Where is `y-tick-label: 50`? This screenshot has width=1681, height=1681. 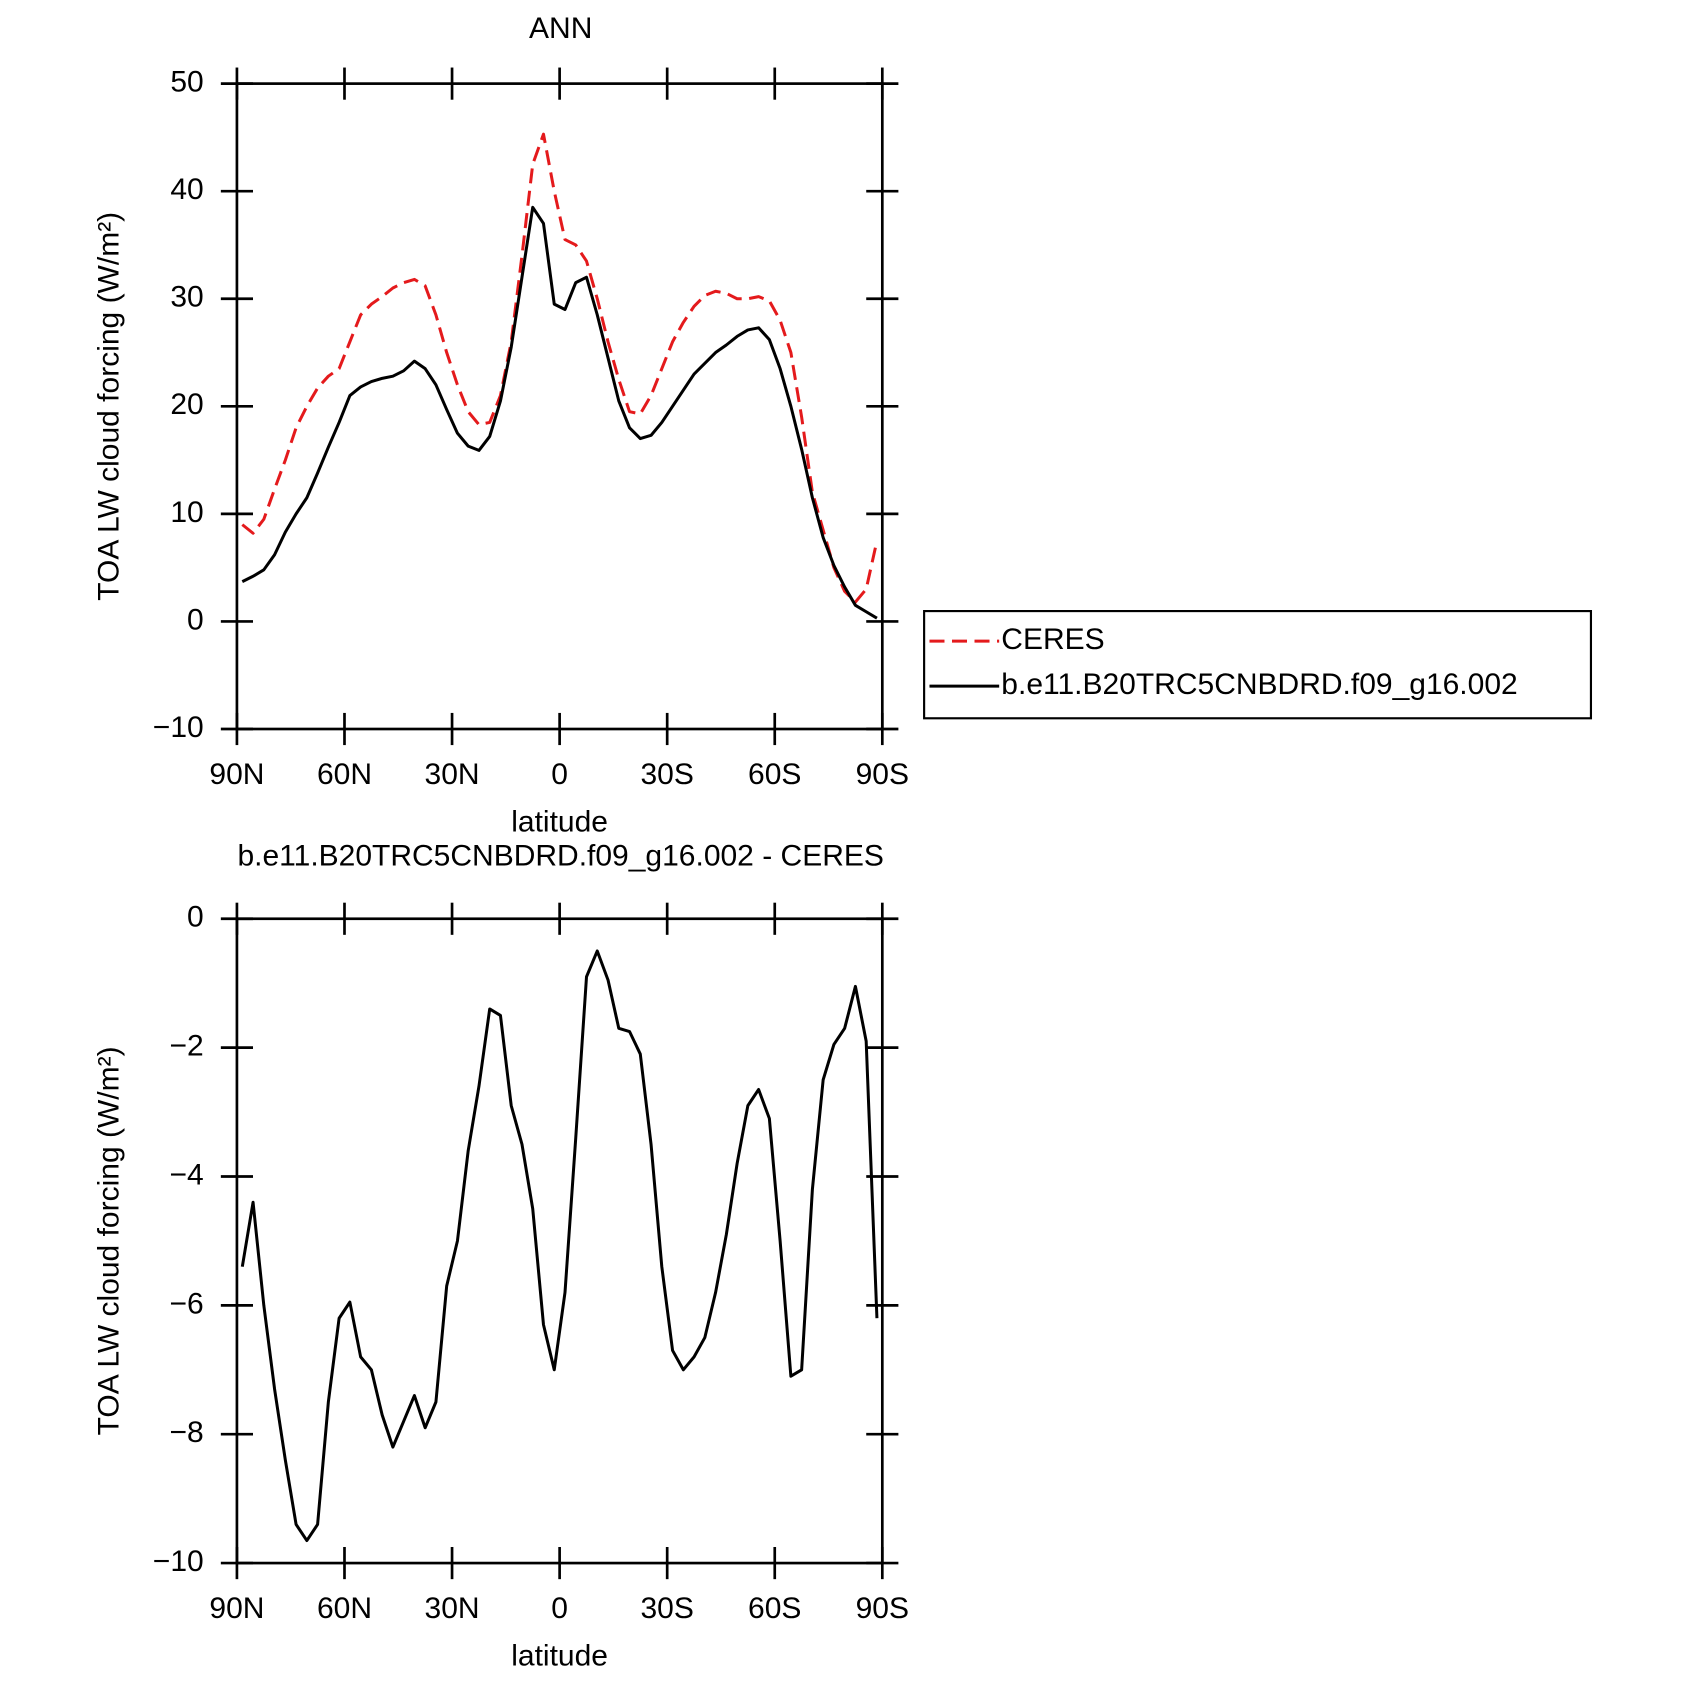
y-tick-label: 50 is located at coordinates (186, 82).